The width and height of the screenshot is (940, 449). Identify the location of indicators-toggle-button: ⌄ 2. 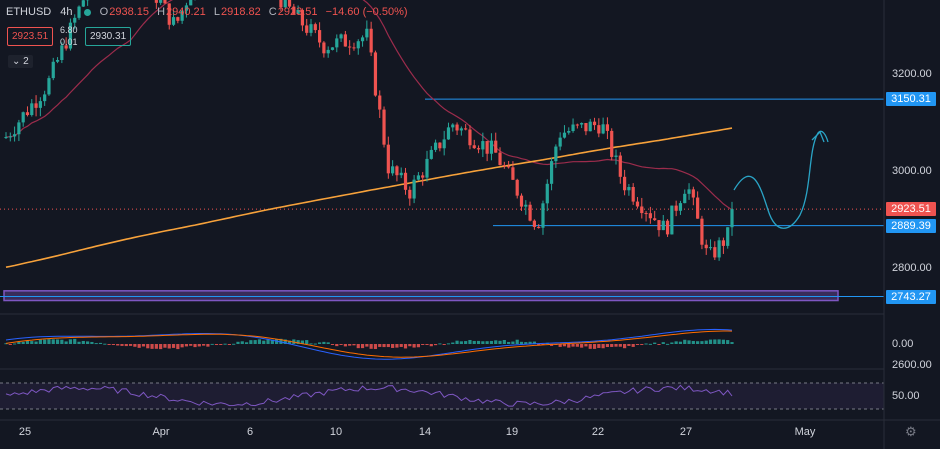
(20, 61).